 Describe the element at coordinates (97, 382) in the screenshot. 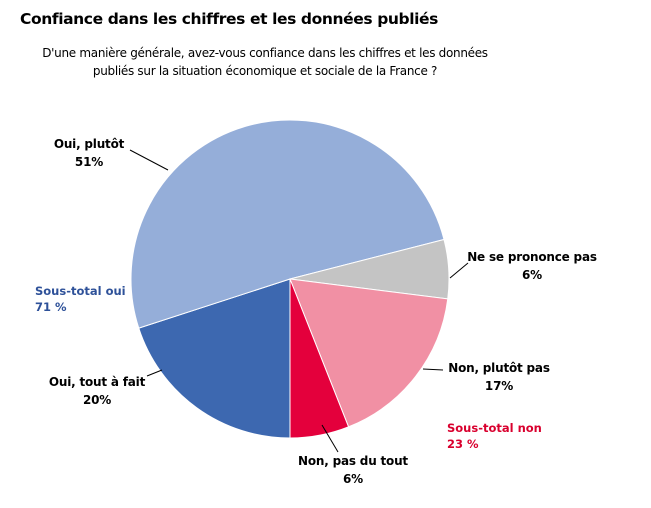

I see `slice-label: Oui, tout à fait` at that location.